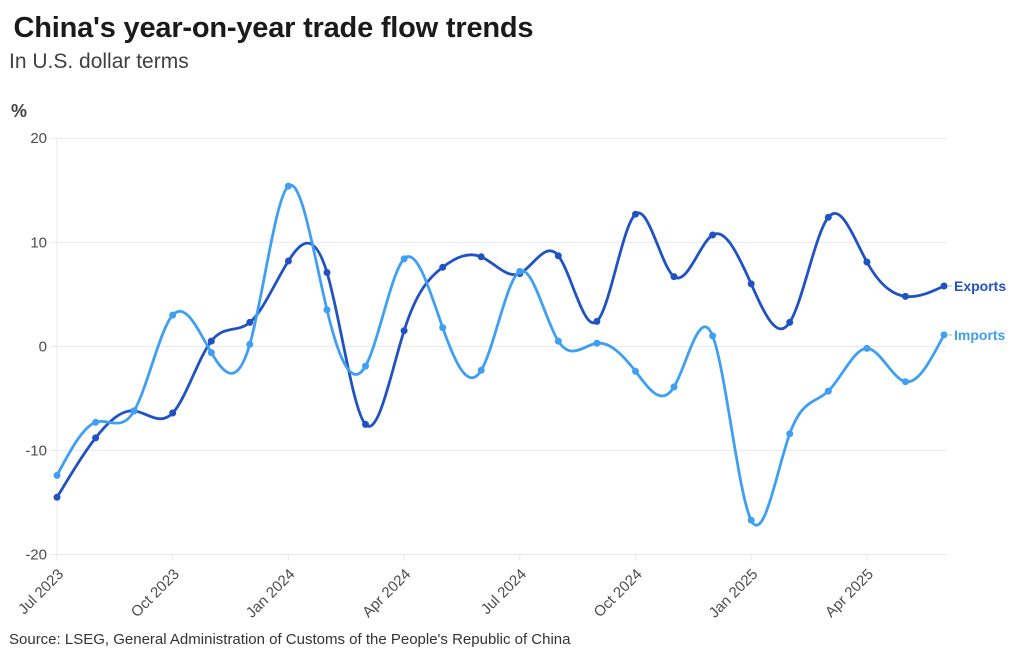 Image resolution: width=1020 pixels, height=662 pixels. Describe the element at coordinates (849, 593) in the screenshot. I see `svg-text: Apr 2025` at that location.